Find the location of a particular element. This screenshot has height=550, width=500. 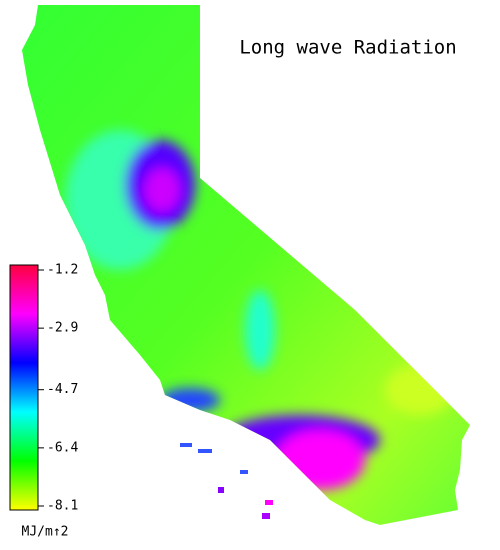

map-title: Long wave Radiation is located at coordinates (347, 48).